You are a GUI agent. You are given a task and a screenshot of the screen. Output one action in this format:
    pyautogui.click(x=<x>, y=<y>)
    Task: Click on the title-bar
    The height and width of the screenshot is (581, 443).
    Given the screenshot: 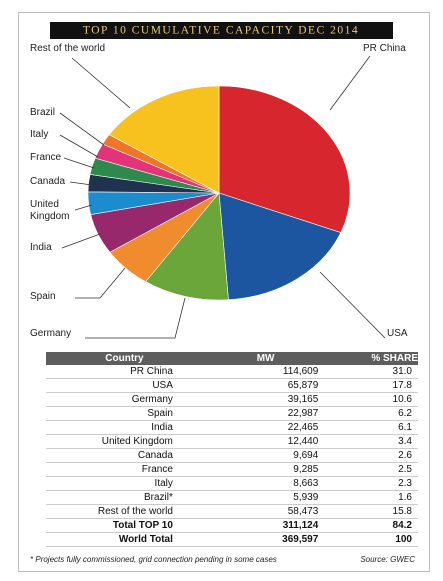 What is the action you would take?
    pyautogui.click(x=221, y=30)
    